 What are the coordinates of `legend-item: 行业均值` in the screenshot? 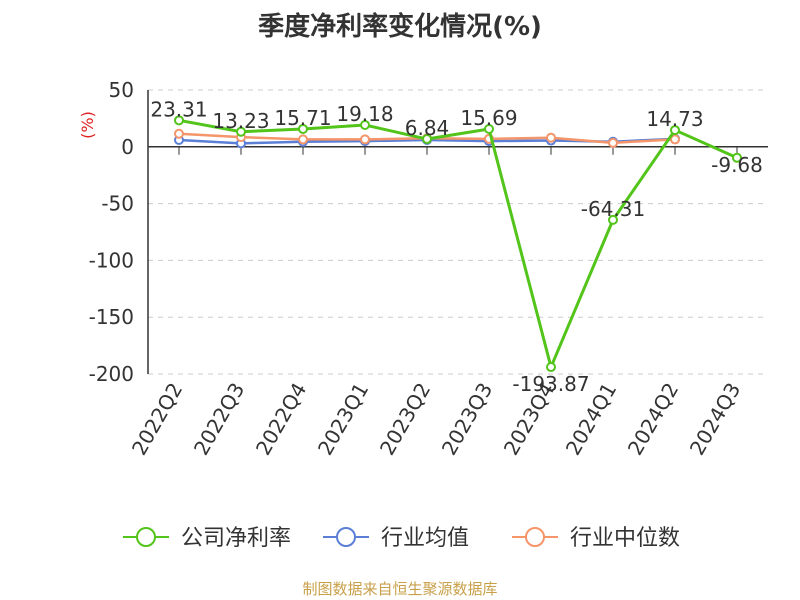 It's located at (396, 538).